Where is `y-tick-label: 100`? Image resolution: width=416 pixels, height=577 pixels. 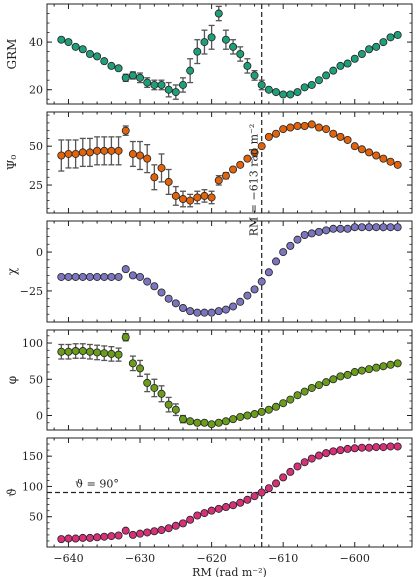
y-tick-label: 100 is located at coordinates (32, 343).